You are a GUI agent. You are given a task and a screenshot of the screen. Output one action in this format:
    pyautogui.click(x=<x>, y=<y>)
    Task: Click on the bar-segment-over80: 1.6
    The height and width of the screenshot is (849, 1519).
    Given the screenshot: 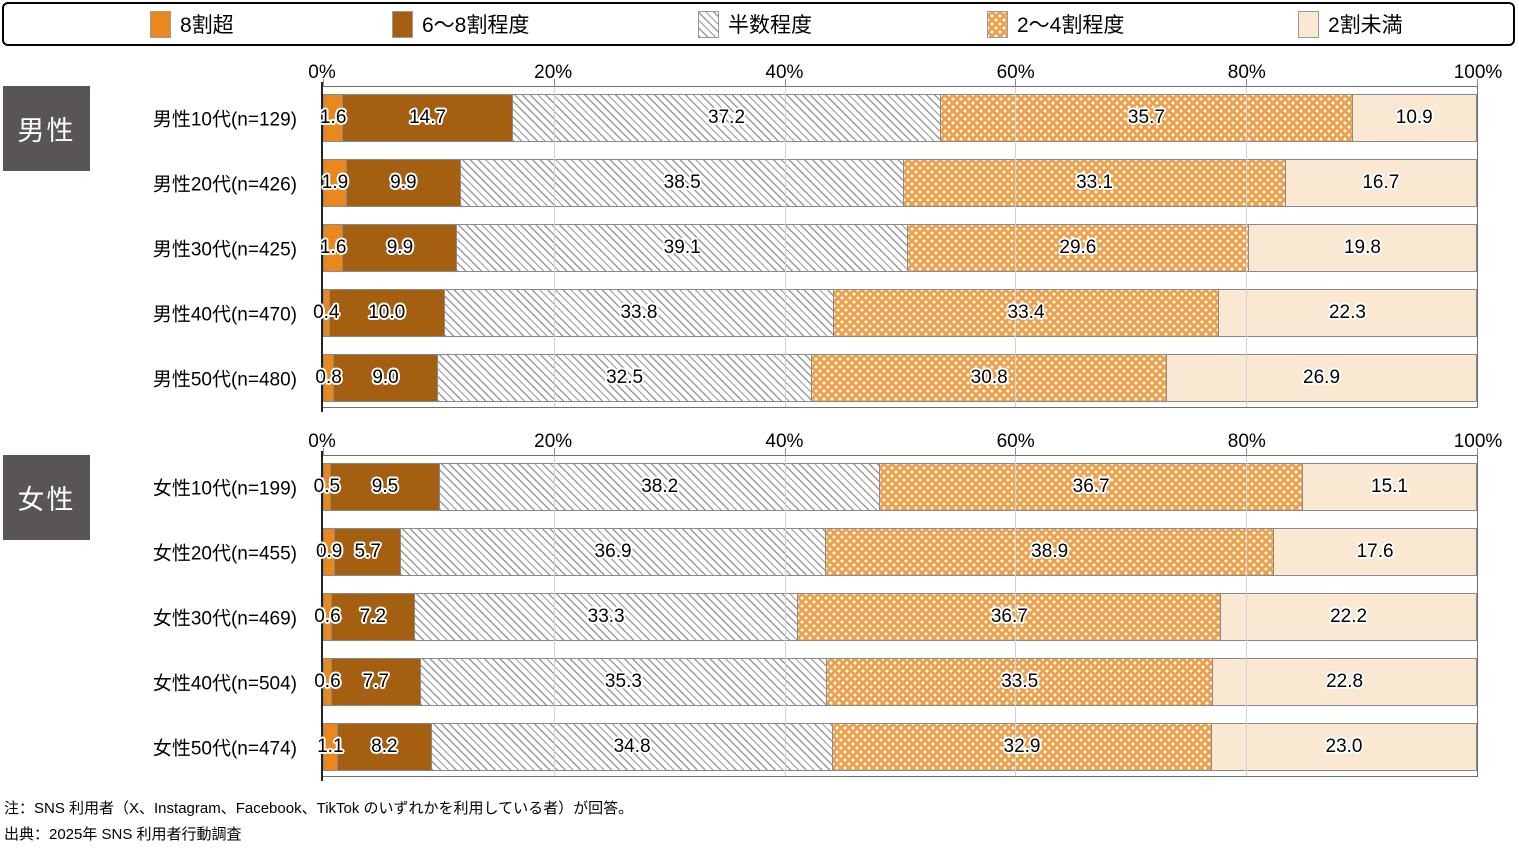 What is the action you would take?
    pyautogui.click(x=333, y=118)
    